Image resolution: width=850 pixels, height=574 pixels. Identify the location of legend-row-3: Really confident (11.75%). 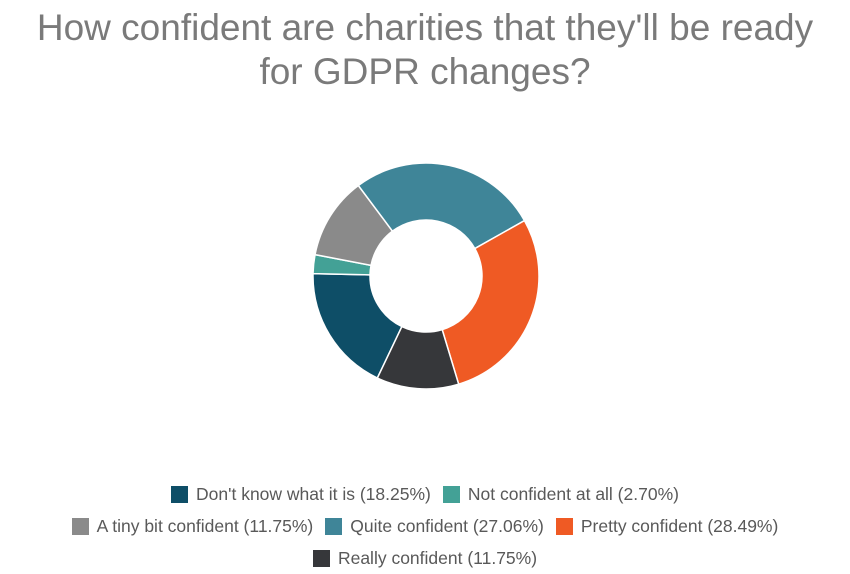
(425, 558).